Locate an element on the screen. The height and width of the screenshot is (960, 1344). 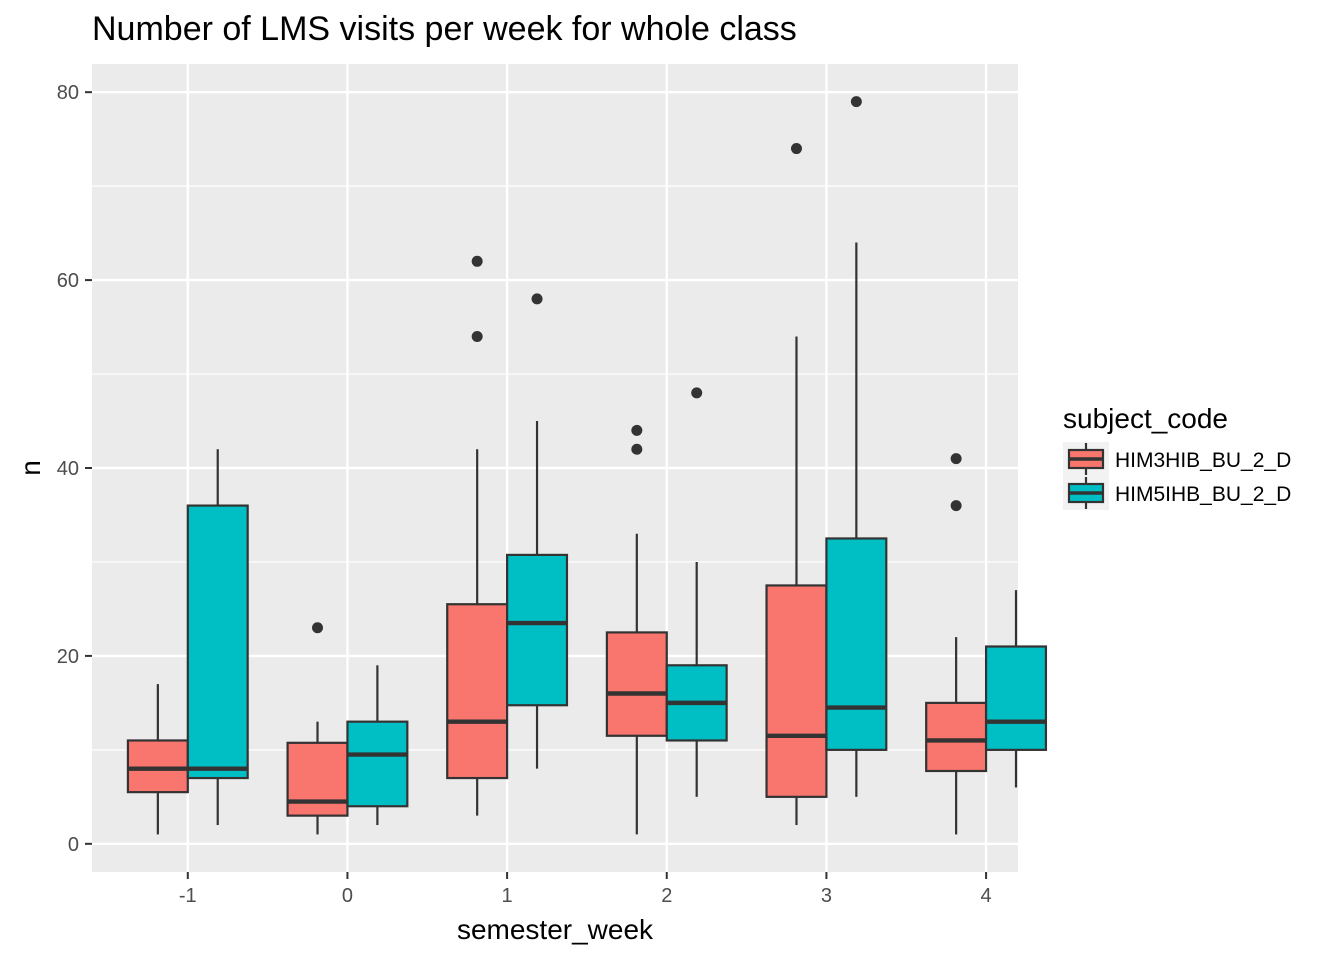
x-tick-label: 0 is located at coordinates (347, 896).